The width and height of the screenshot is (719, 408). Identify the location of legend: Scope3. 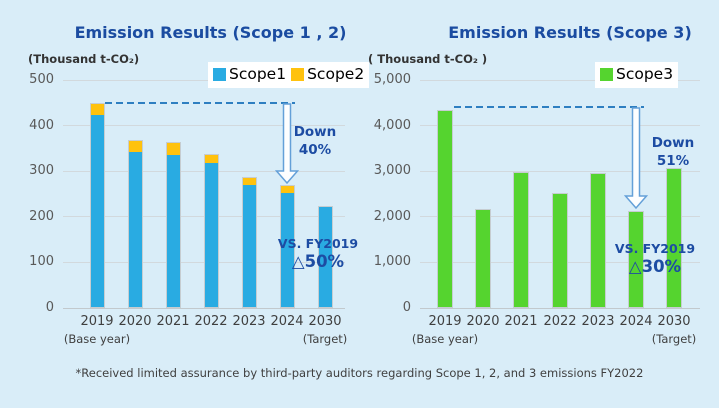
(637, 75).